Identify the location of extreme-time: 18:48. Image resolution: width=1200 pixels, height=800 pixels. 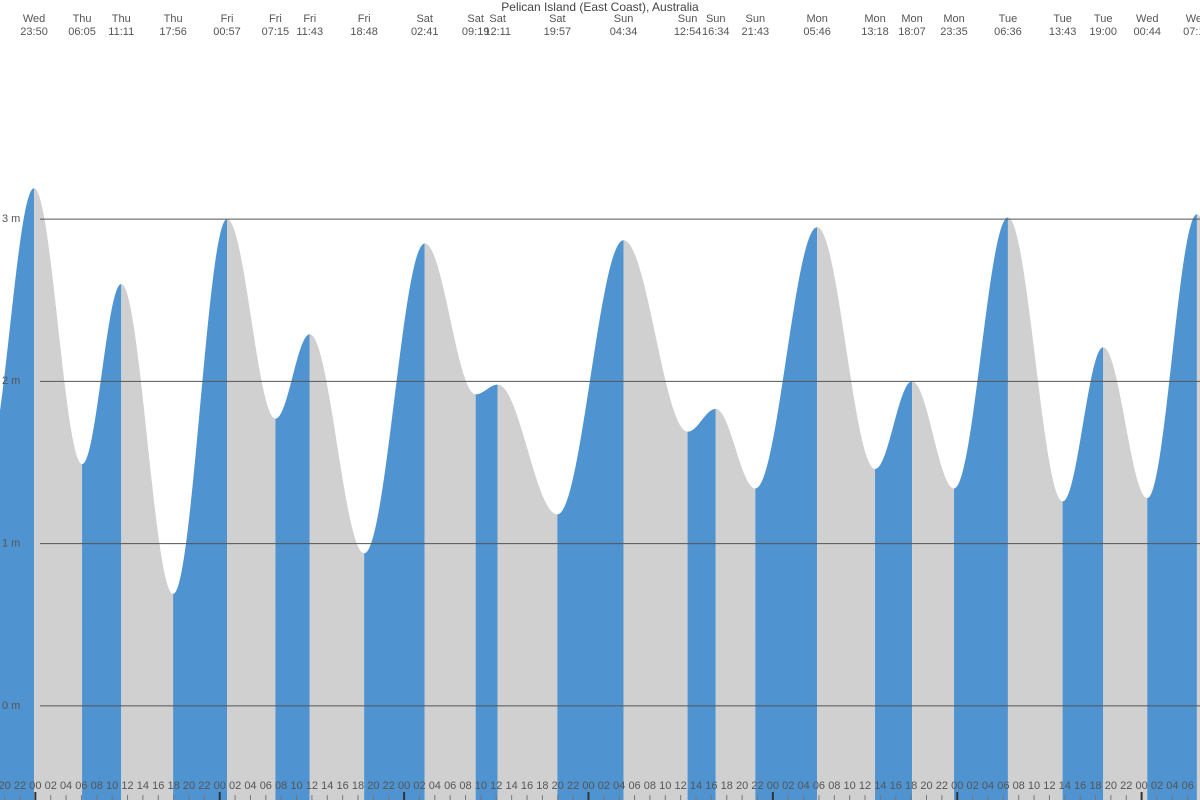
(364, 32).